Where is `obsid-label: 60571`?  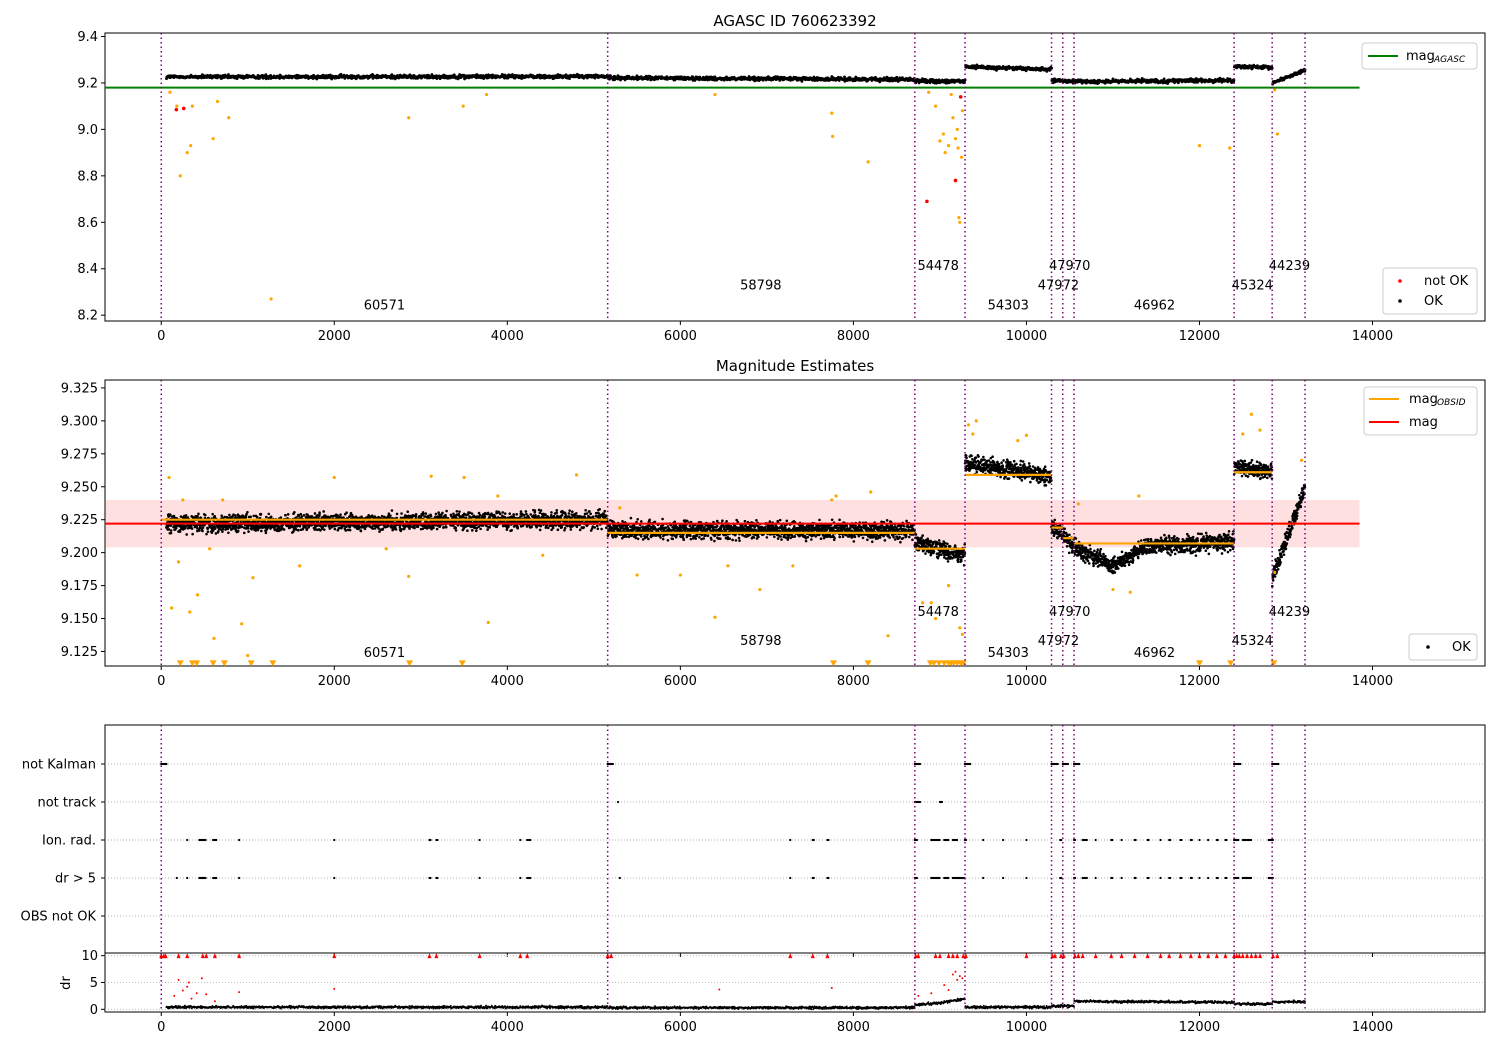 obsid-label: 60571 is located at coordinates (384, 305).